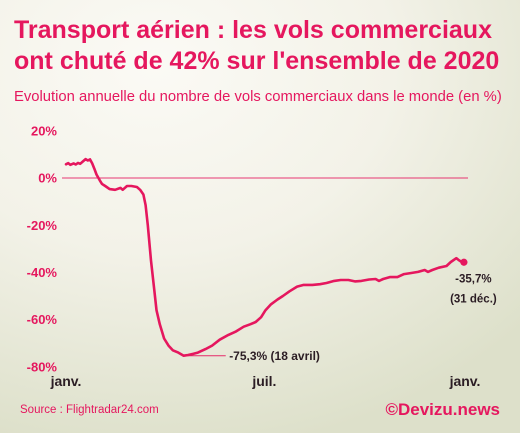 The width and height of the screenshot is (520, 433). What do you see at coordinates (42, 366) in the screenshot?
I see `y-tick-label: -80%` at bounding box center [42, 366].